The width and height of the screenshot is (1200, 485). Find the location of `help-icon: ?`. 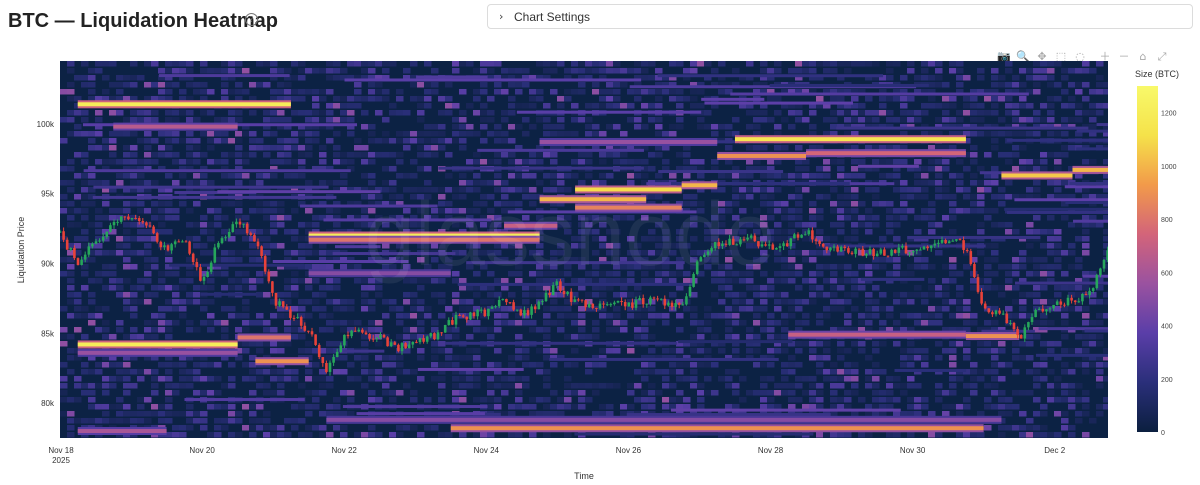

help-icon: ? is located at coordinates (251, 19).